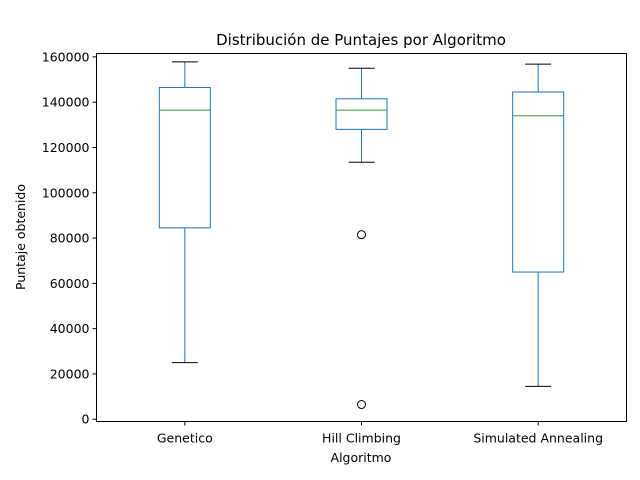  Describe the element at coordinates (66, 147) in the screenshot. I see `y-tick-label: 120000` at that location.